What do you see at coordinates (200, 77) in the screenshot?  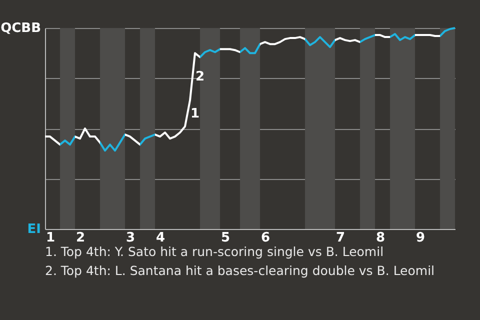 I see `annotation: 2` at bounding box center [200, 77].